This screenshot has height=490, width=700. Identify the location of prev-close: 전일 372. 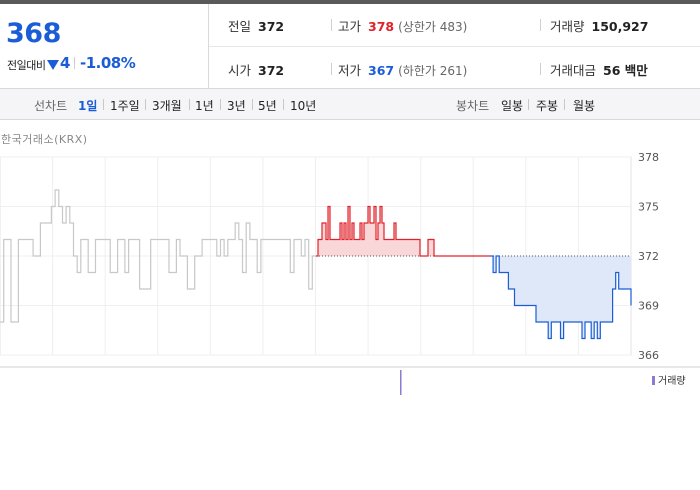
(256, 25).